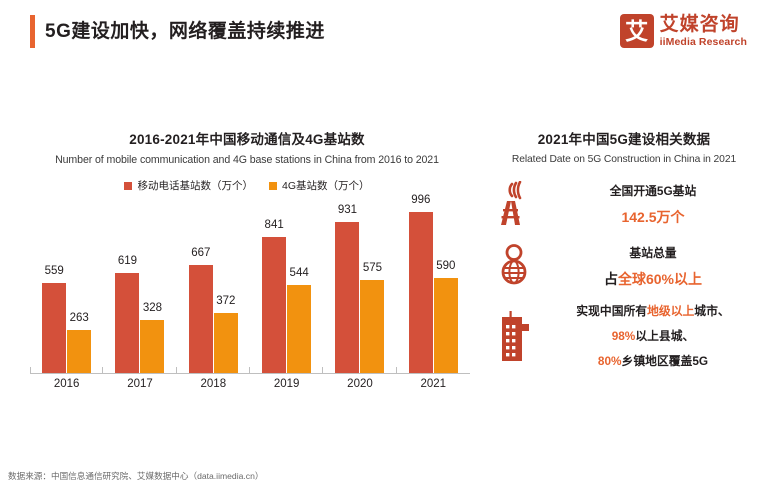 The image size is (769, 482). I want to click on logo-text: 艾媒咨询 iiMedia Research, so click(703, 31).